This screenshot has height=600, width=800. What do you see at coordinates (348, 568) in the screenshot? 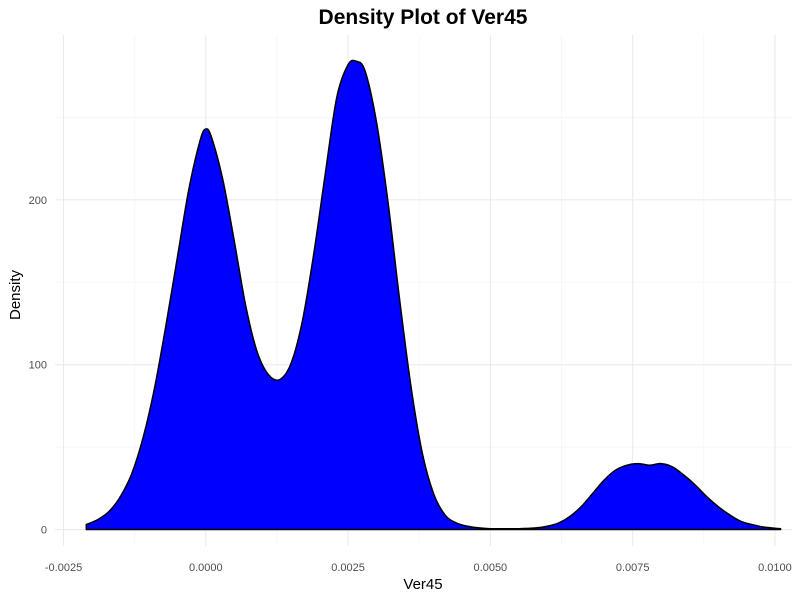
I see `x-tick-label: 0.0025` at bounding box center [348, 568].